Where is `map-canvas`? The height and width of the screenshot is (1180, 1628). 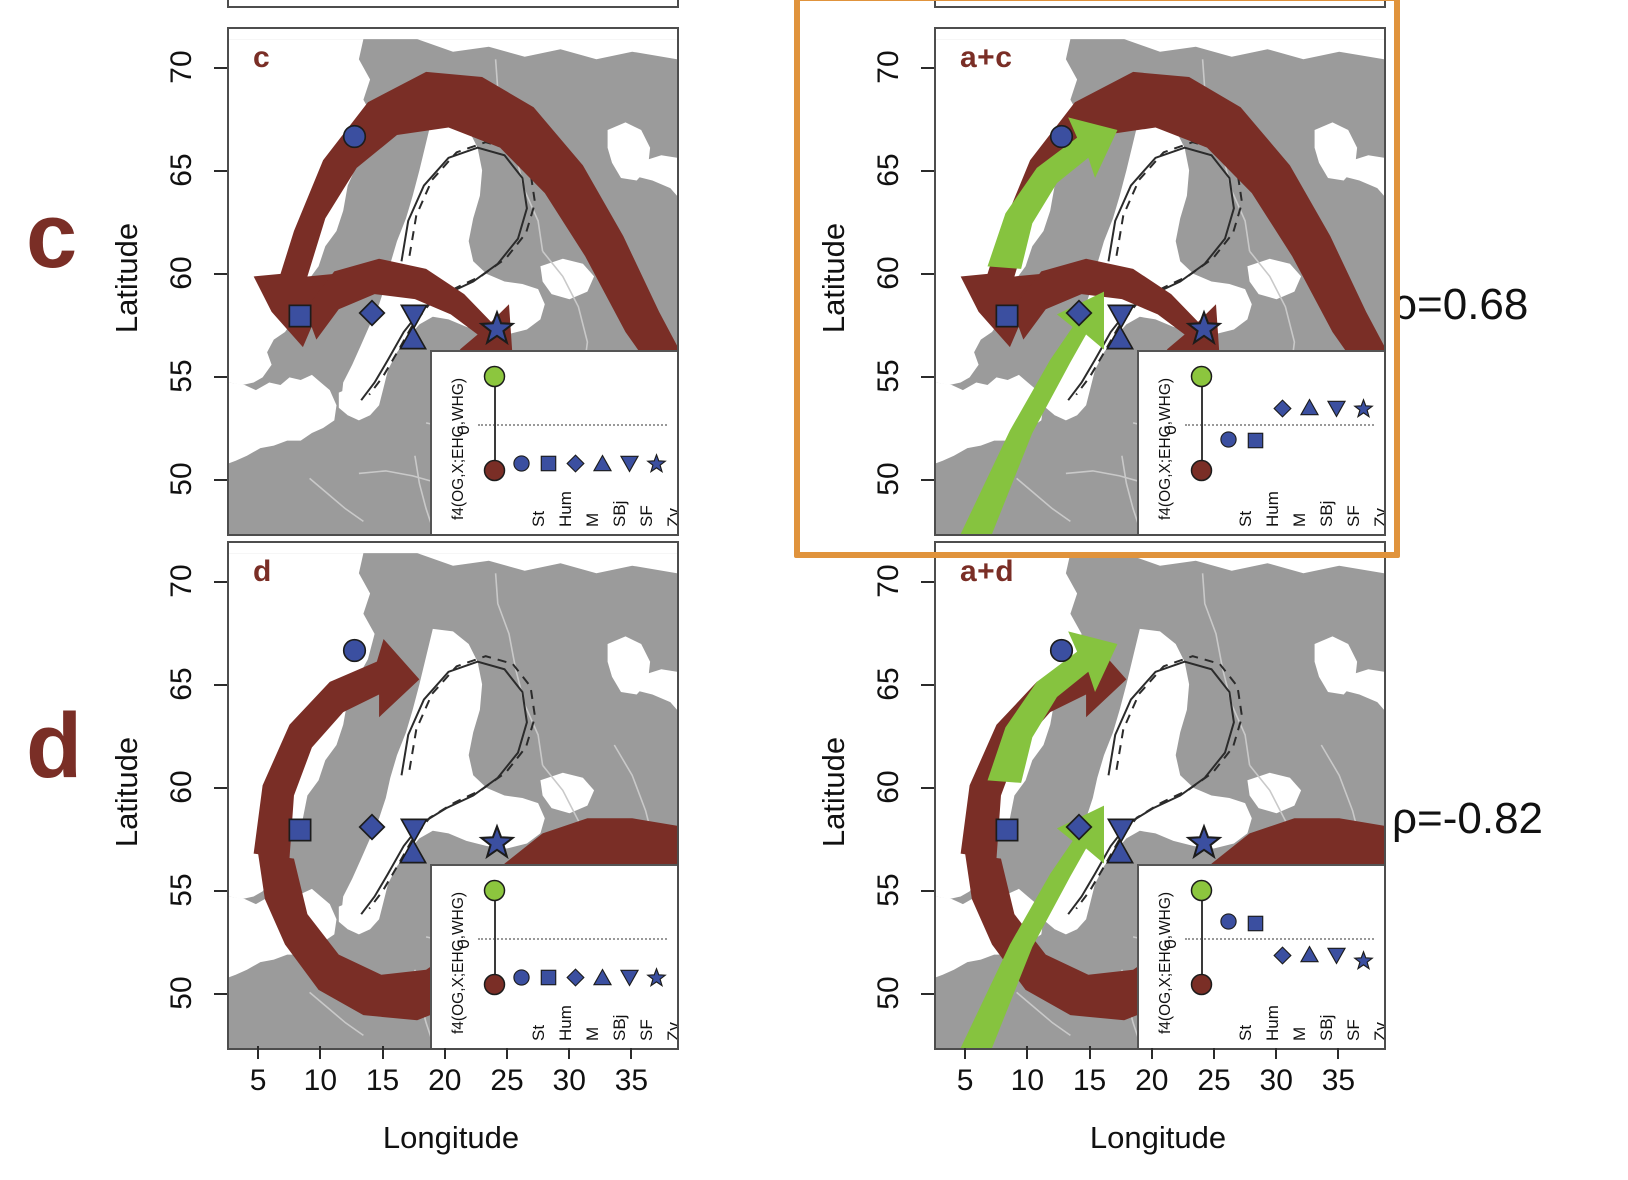
map-canvas is located at coordinates (453, 281).